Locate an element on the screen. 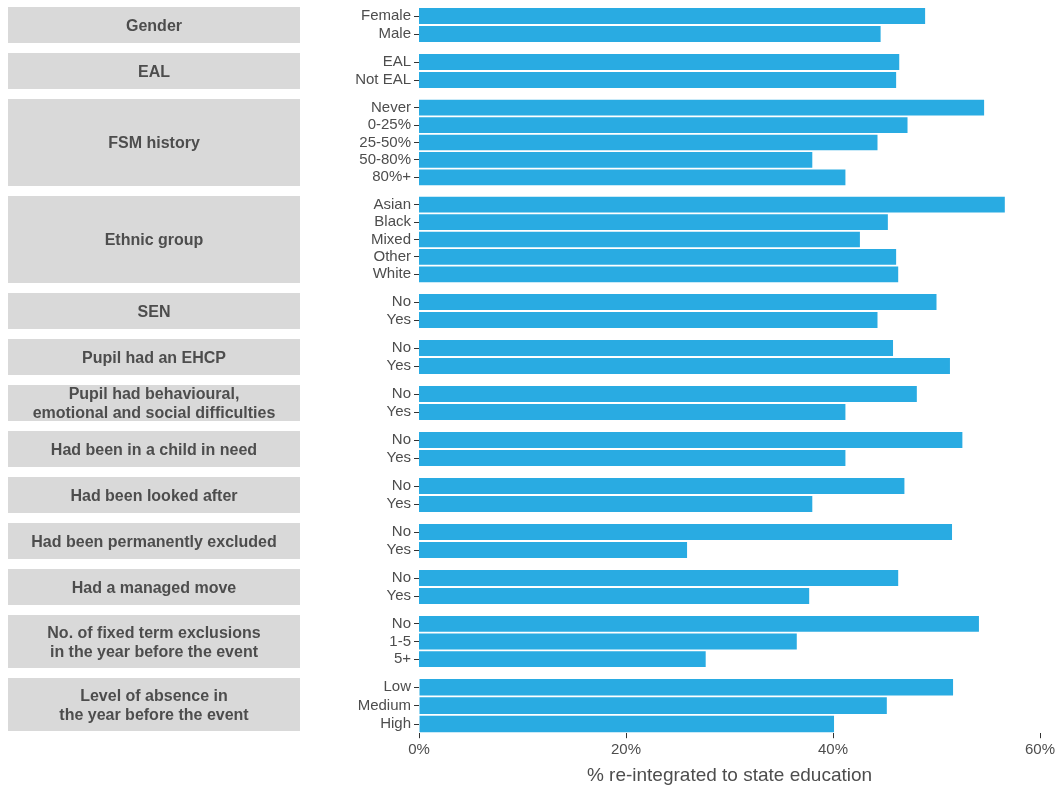  y-axis-title: Pupil had behavioural, emotional and social difficulties is located at coordinates (154, 403).